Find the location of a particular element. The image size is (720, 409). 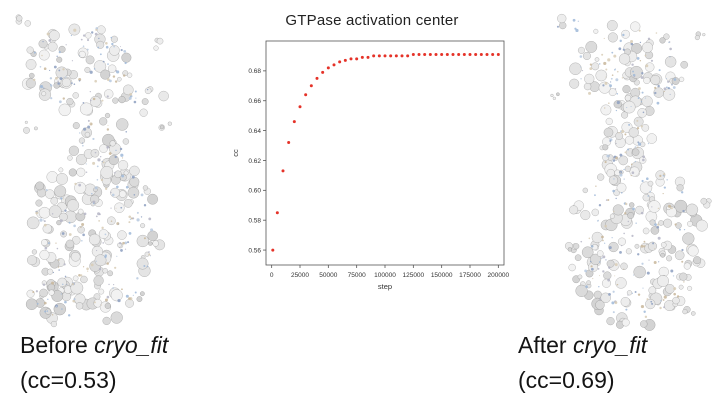

svg-text: 0.66 is located at coordinates (254, 101).